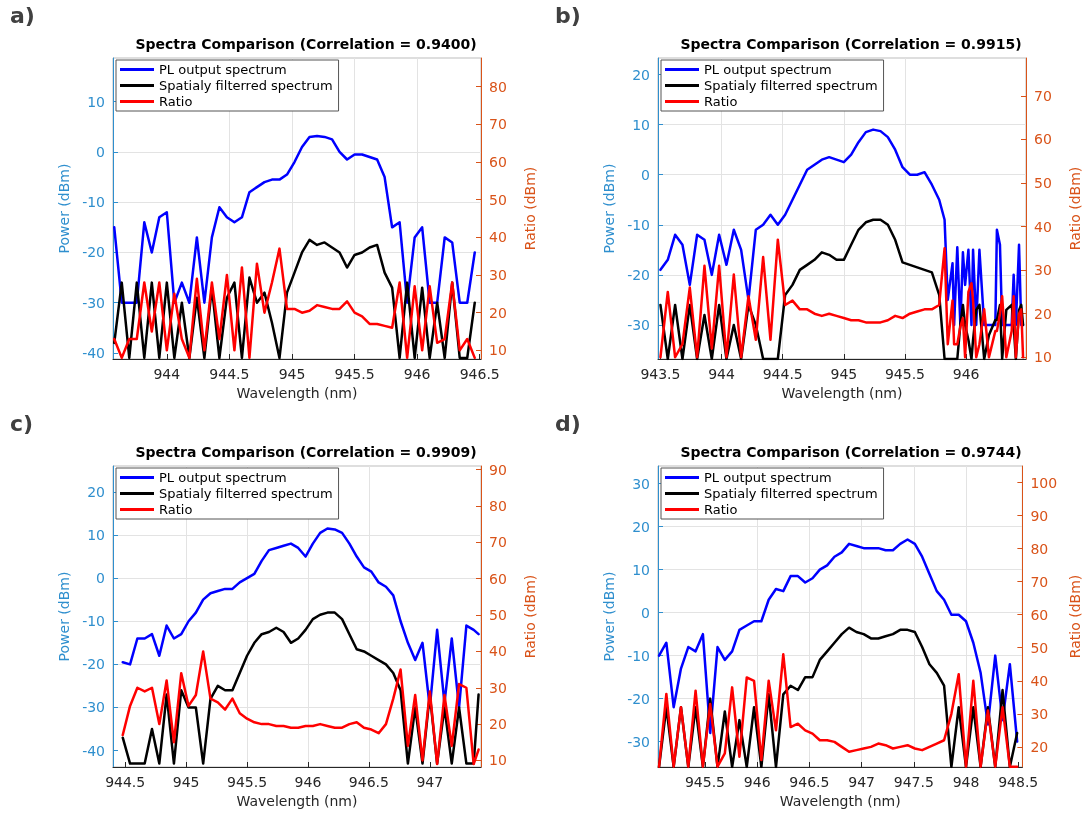 Image resolution: width=1090 pixels, height=816 pixels. What do you see at coordinates (660, 374) in the screenshot?
I see `x-tick-label: 943.5` at bounding box center [660, 374].